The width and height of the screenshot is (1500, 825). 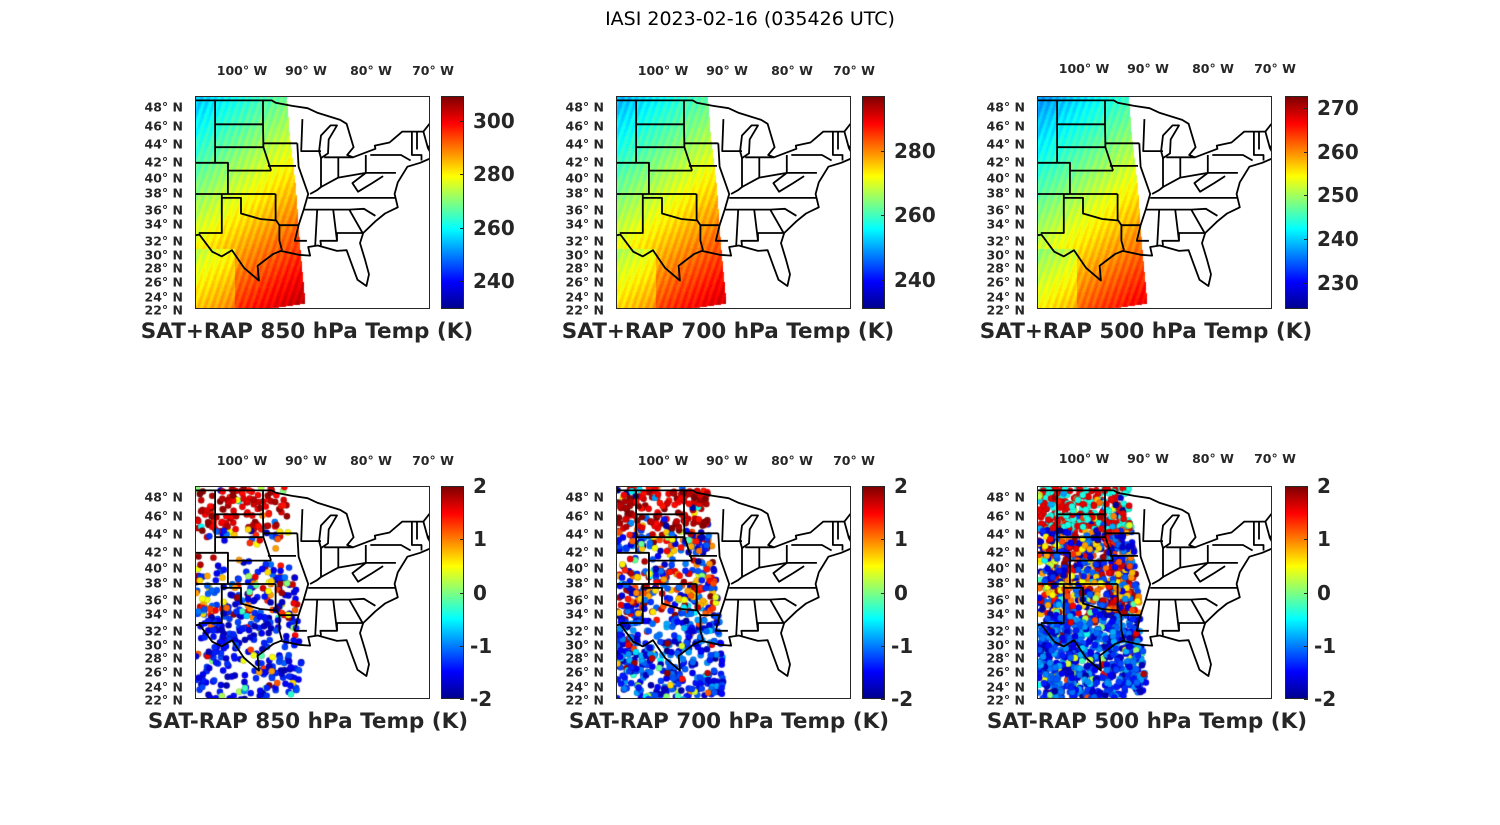 I want to click on colorbar-tick-label: 270, so click(x=1338, y=107).